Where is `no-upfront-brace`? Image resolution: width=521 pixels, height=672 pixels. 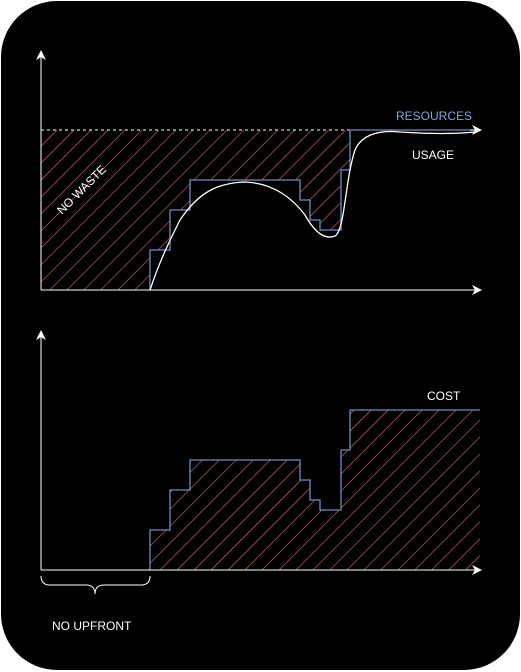 no-upfront-brace is located at coordinates (95, 585).